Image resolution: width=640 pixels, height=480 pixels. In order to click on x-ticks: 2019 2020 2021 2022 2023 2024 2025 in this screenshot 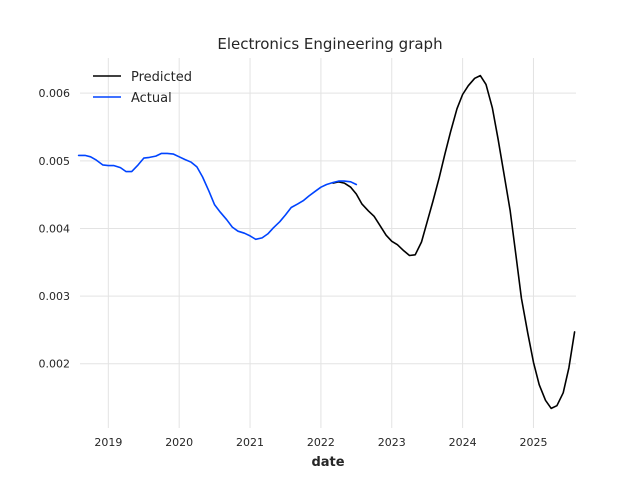, I will do `click(320, 442)`.